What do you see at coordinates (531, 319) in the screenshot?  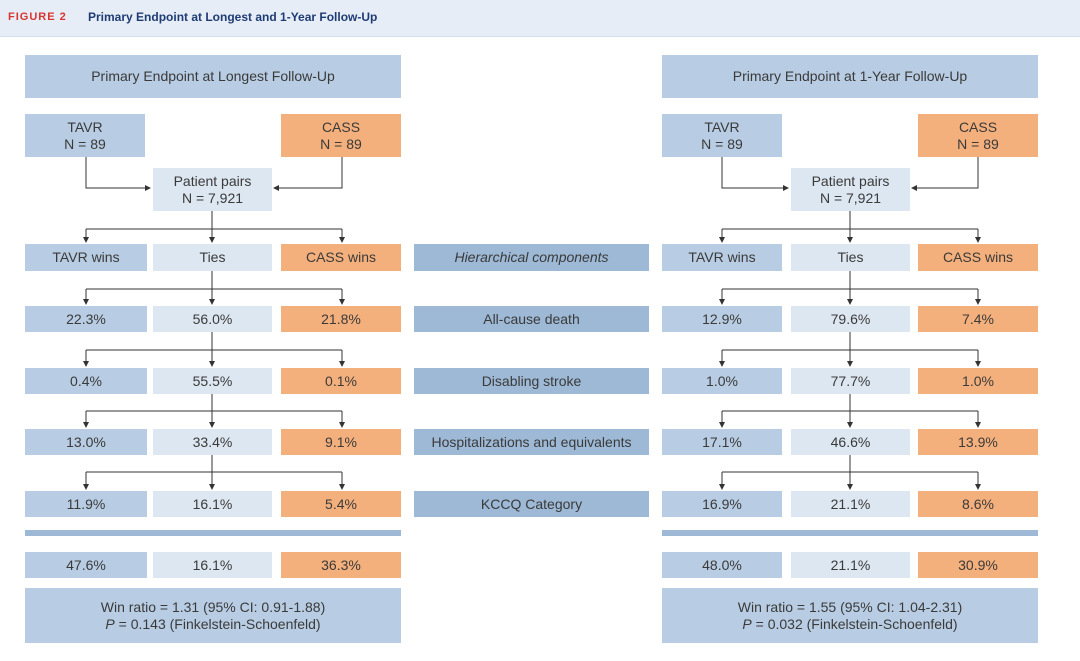 I see `component-all-cause-death: All-cause death` at bounding box center [531, 319].